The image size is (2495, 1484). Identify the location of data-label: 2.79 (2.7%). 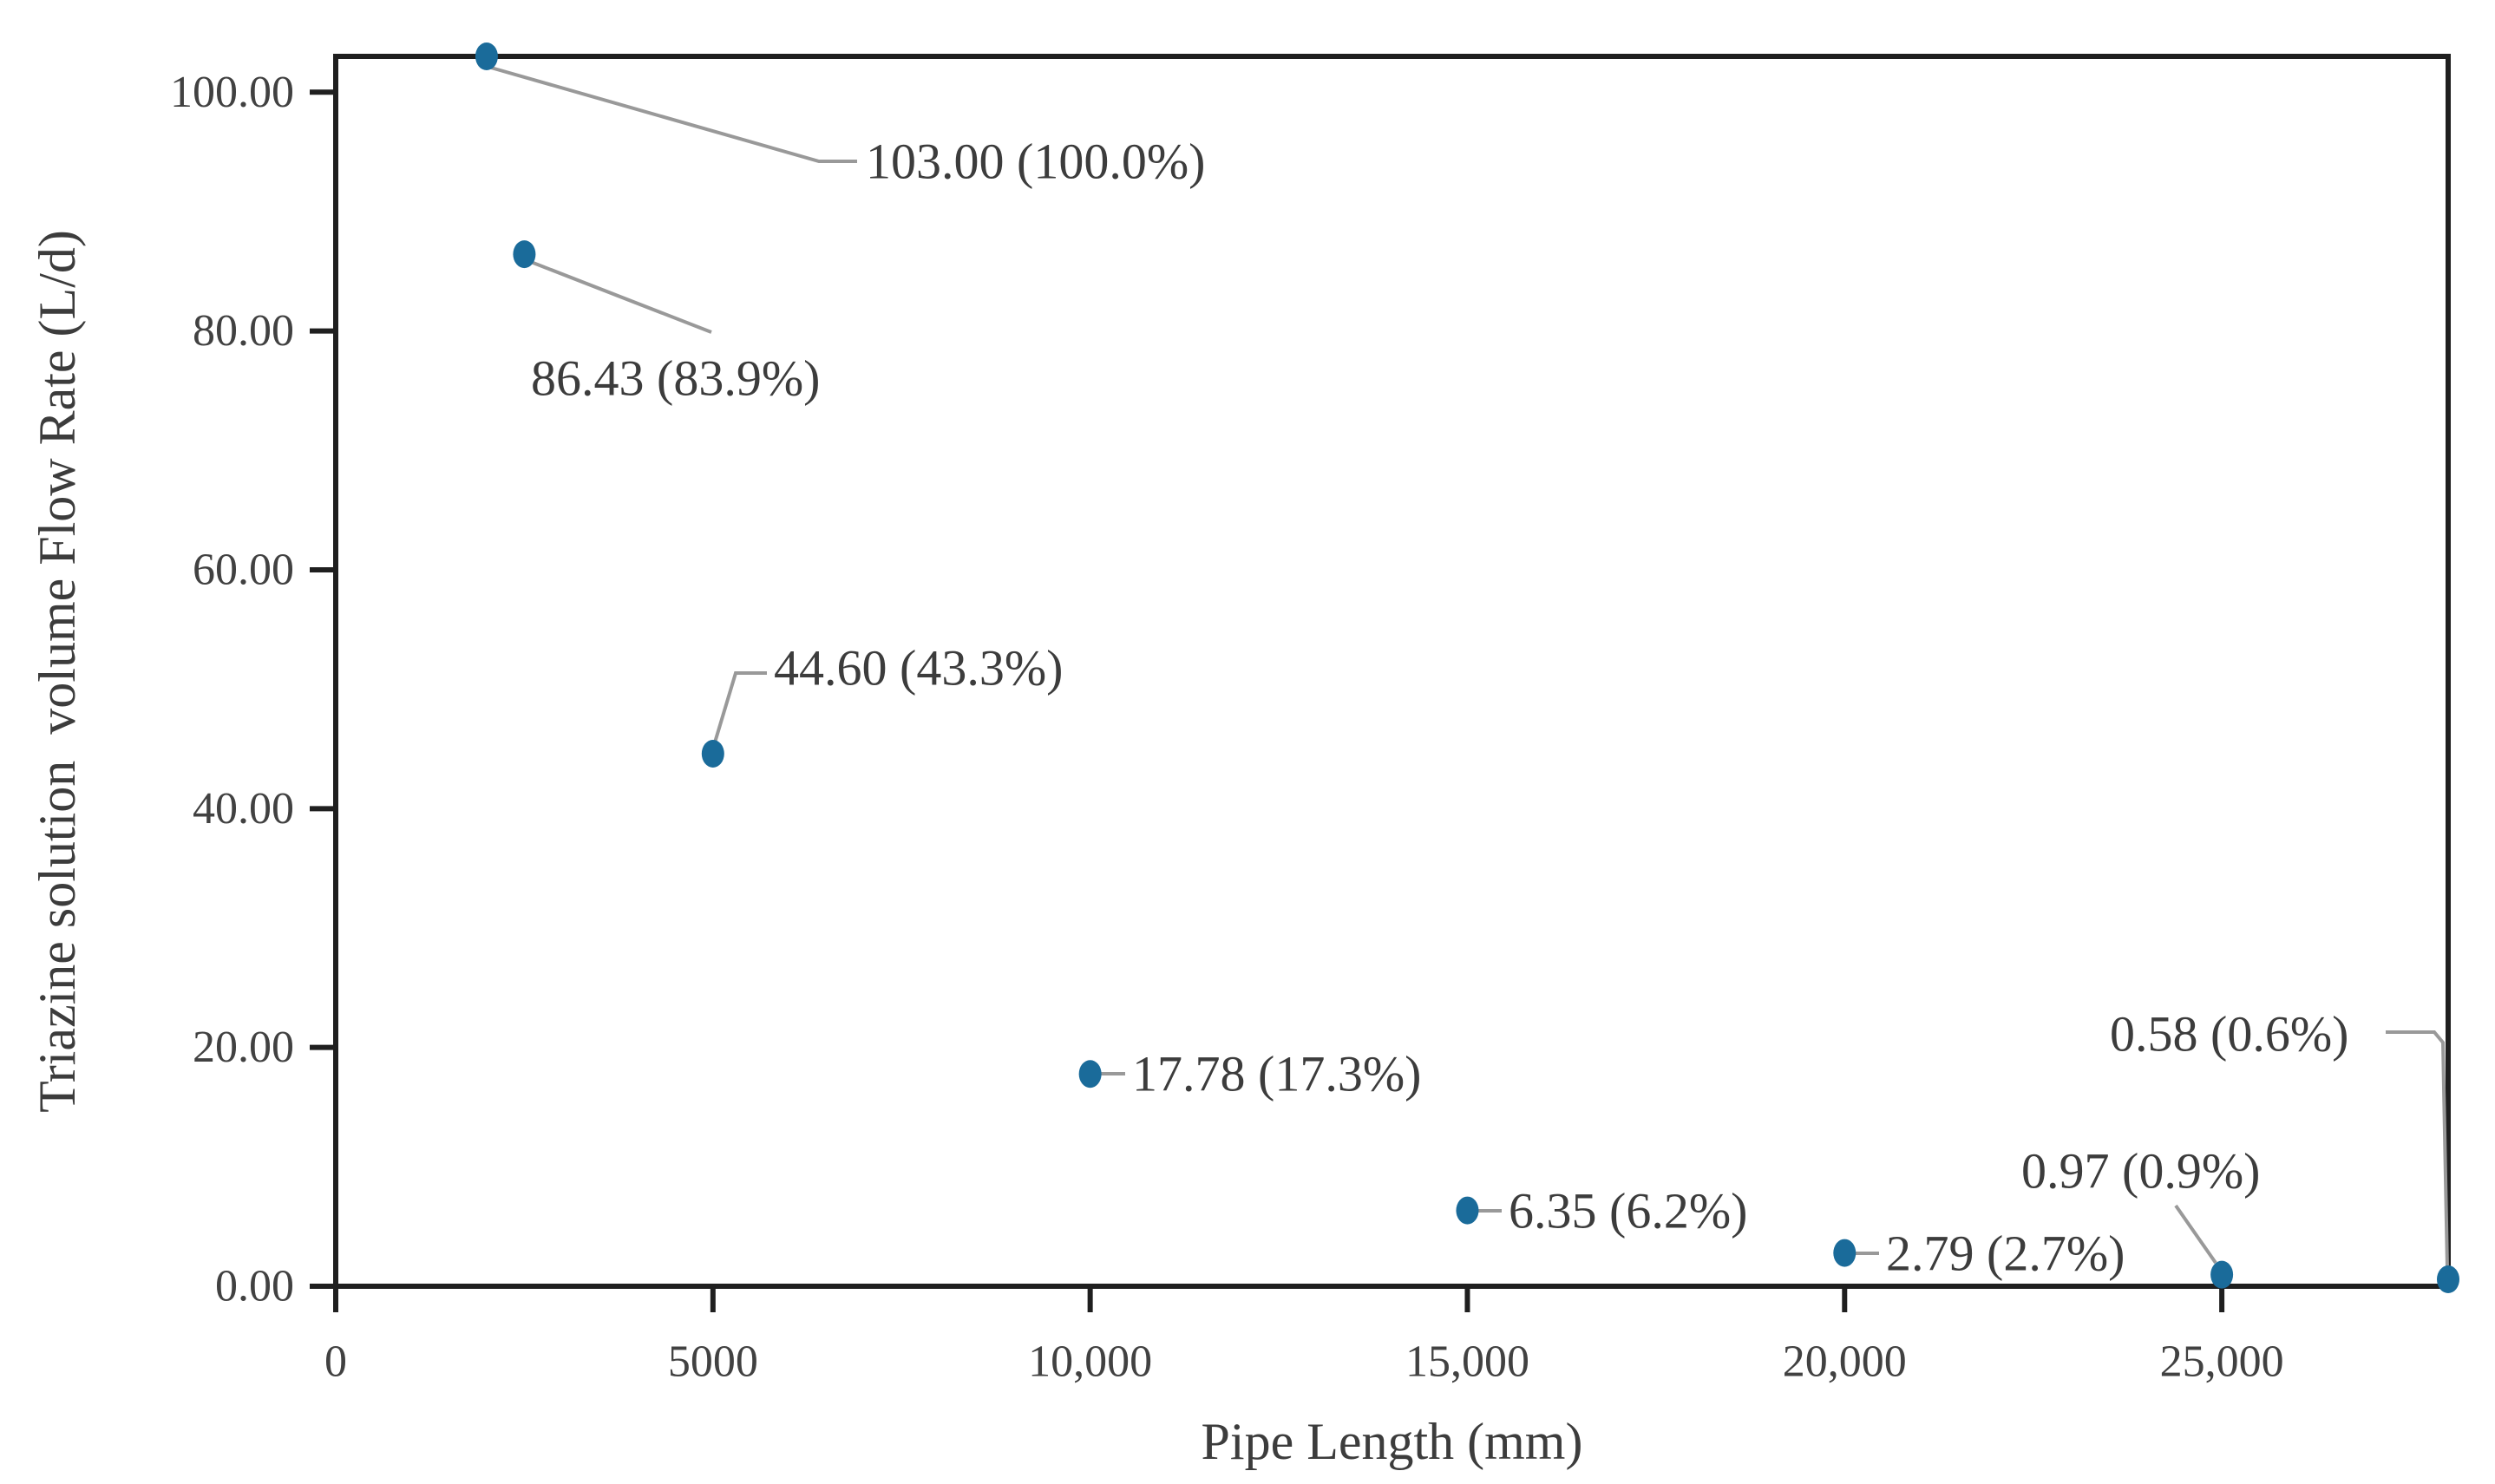
(2005, 1254).